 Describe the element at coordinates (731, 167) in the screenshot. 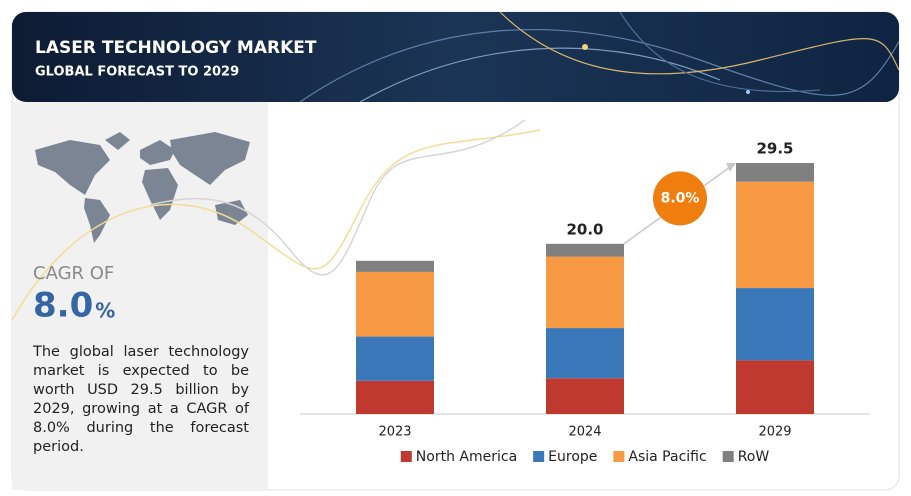

I see `cagr-arrow-head` at that location.